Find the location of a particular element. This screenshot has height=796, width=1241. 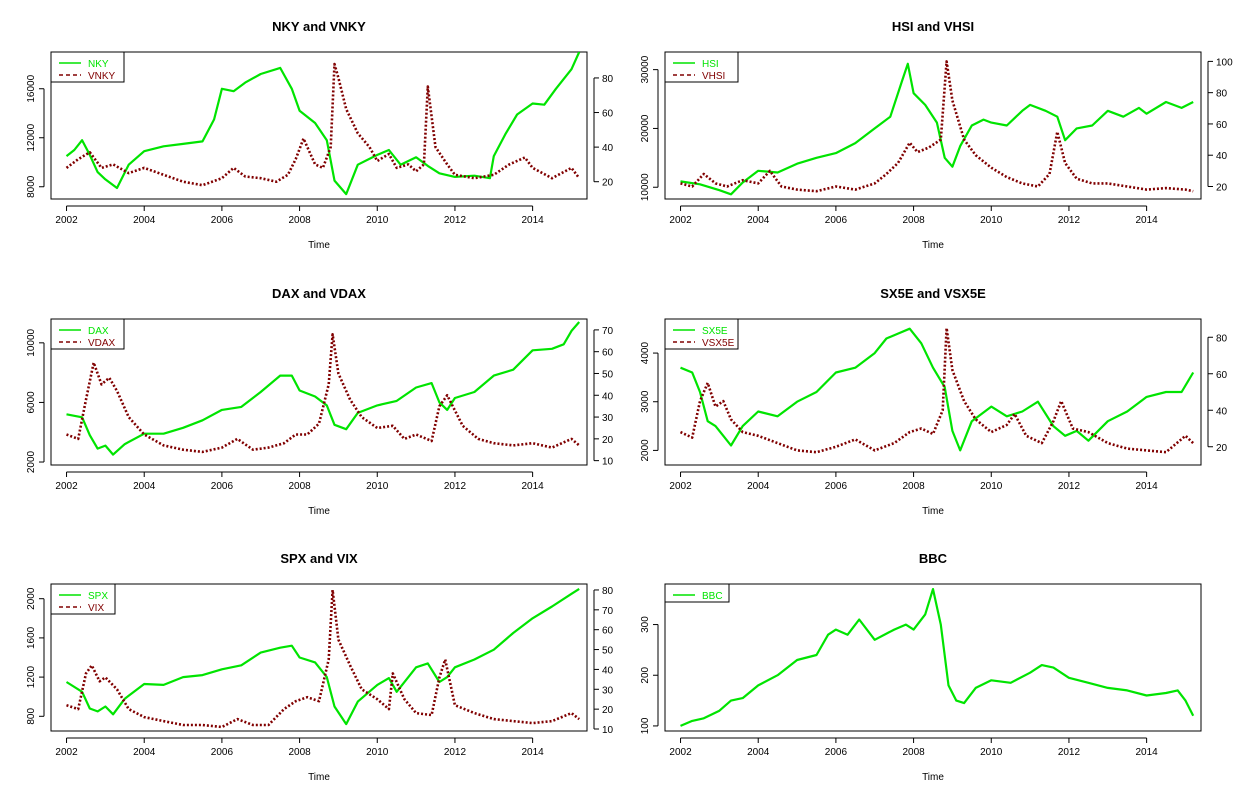

y-tick-label: 12000 is located at coordinates (31, 137).